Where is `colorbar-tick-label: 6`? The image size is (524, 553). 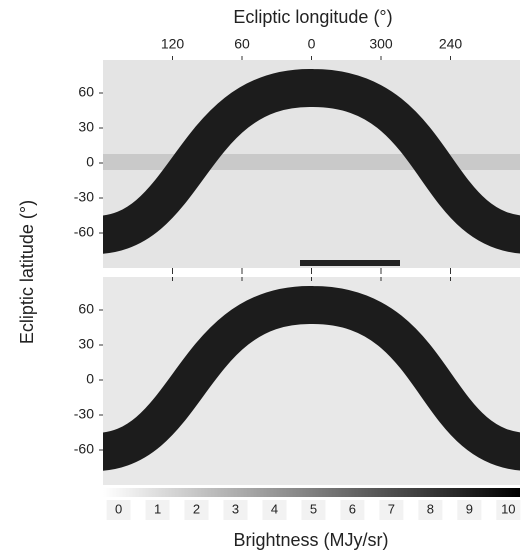 colorbar-tick-label: 6 is located at coordinates (352, 508).